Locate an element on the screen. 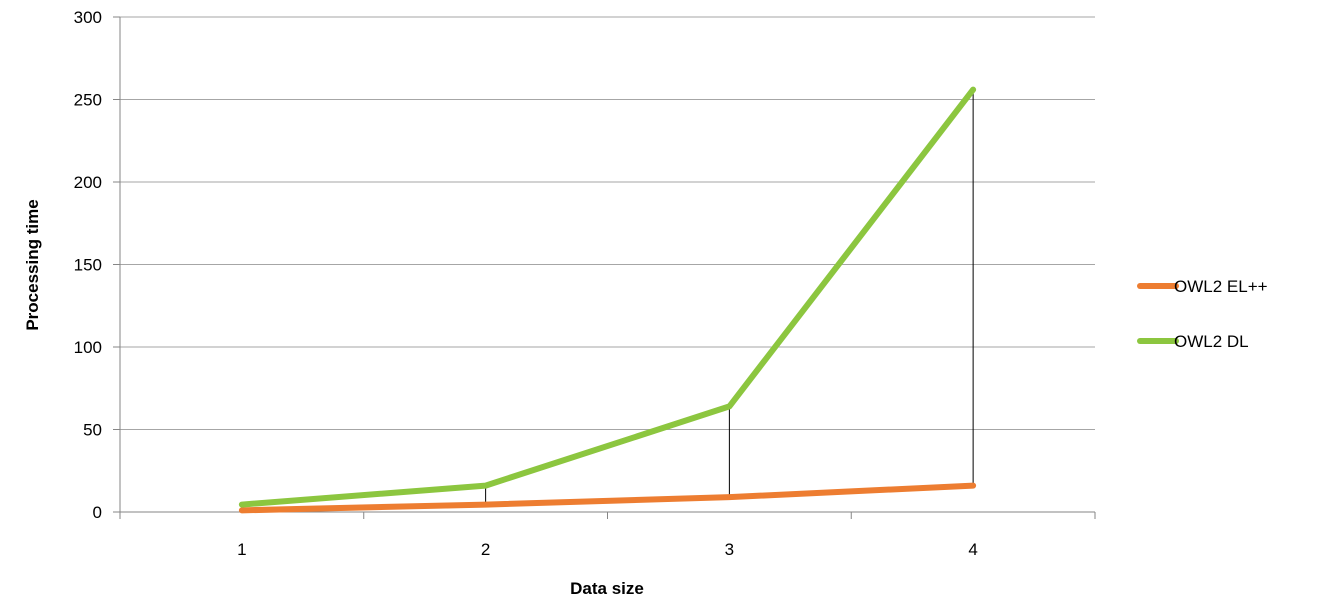  y-tick-label: 100 is located at coordinates (88, 347).